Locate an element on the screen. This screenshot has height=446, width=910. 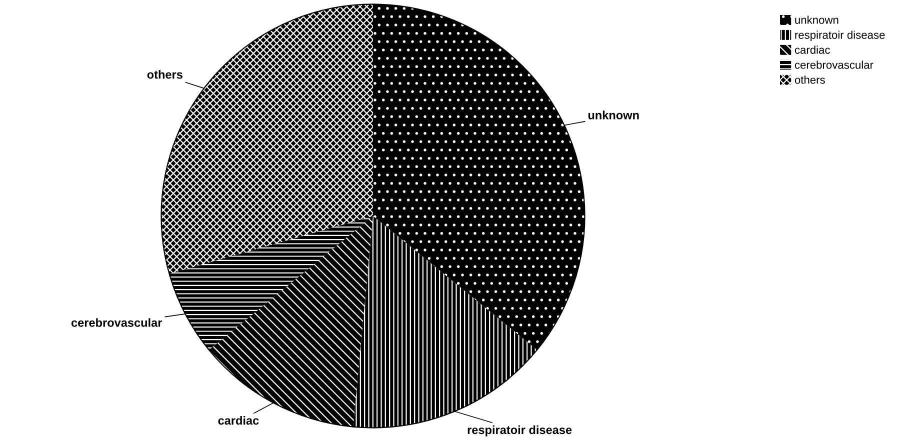
legend-label: cardiac is located at coordinates (812, 50).